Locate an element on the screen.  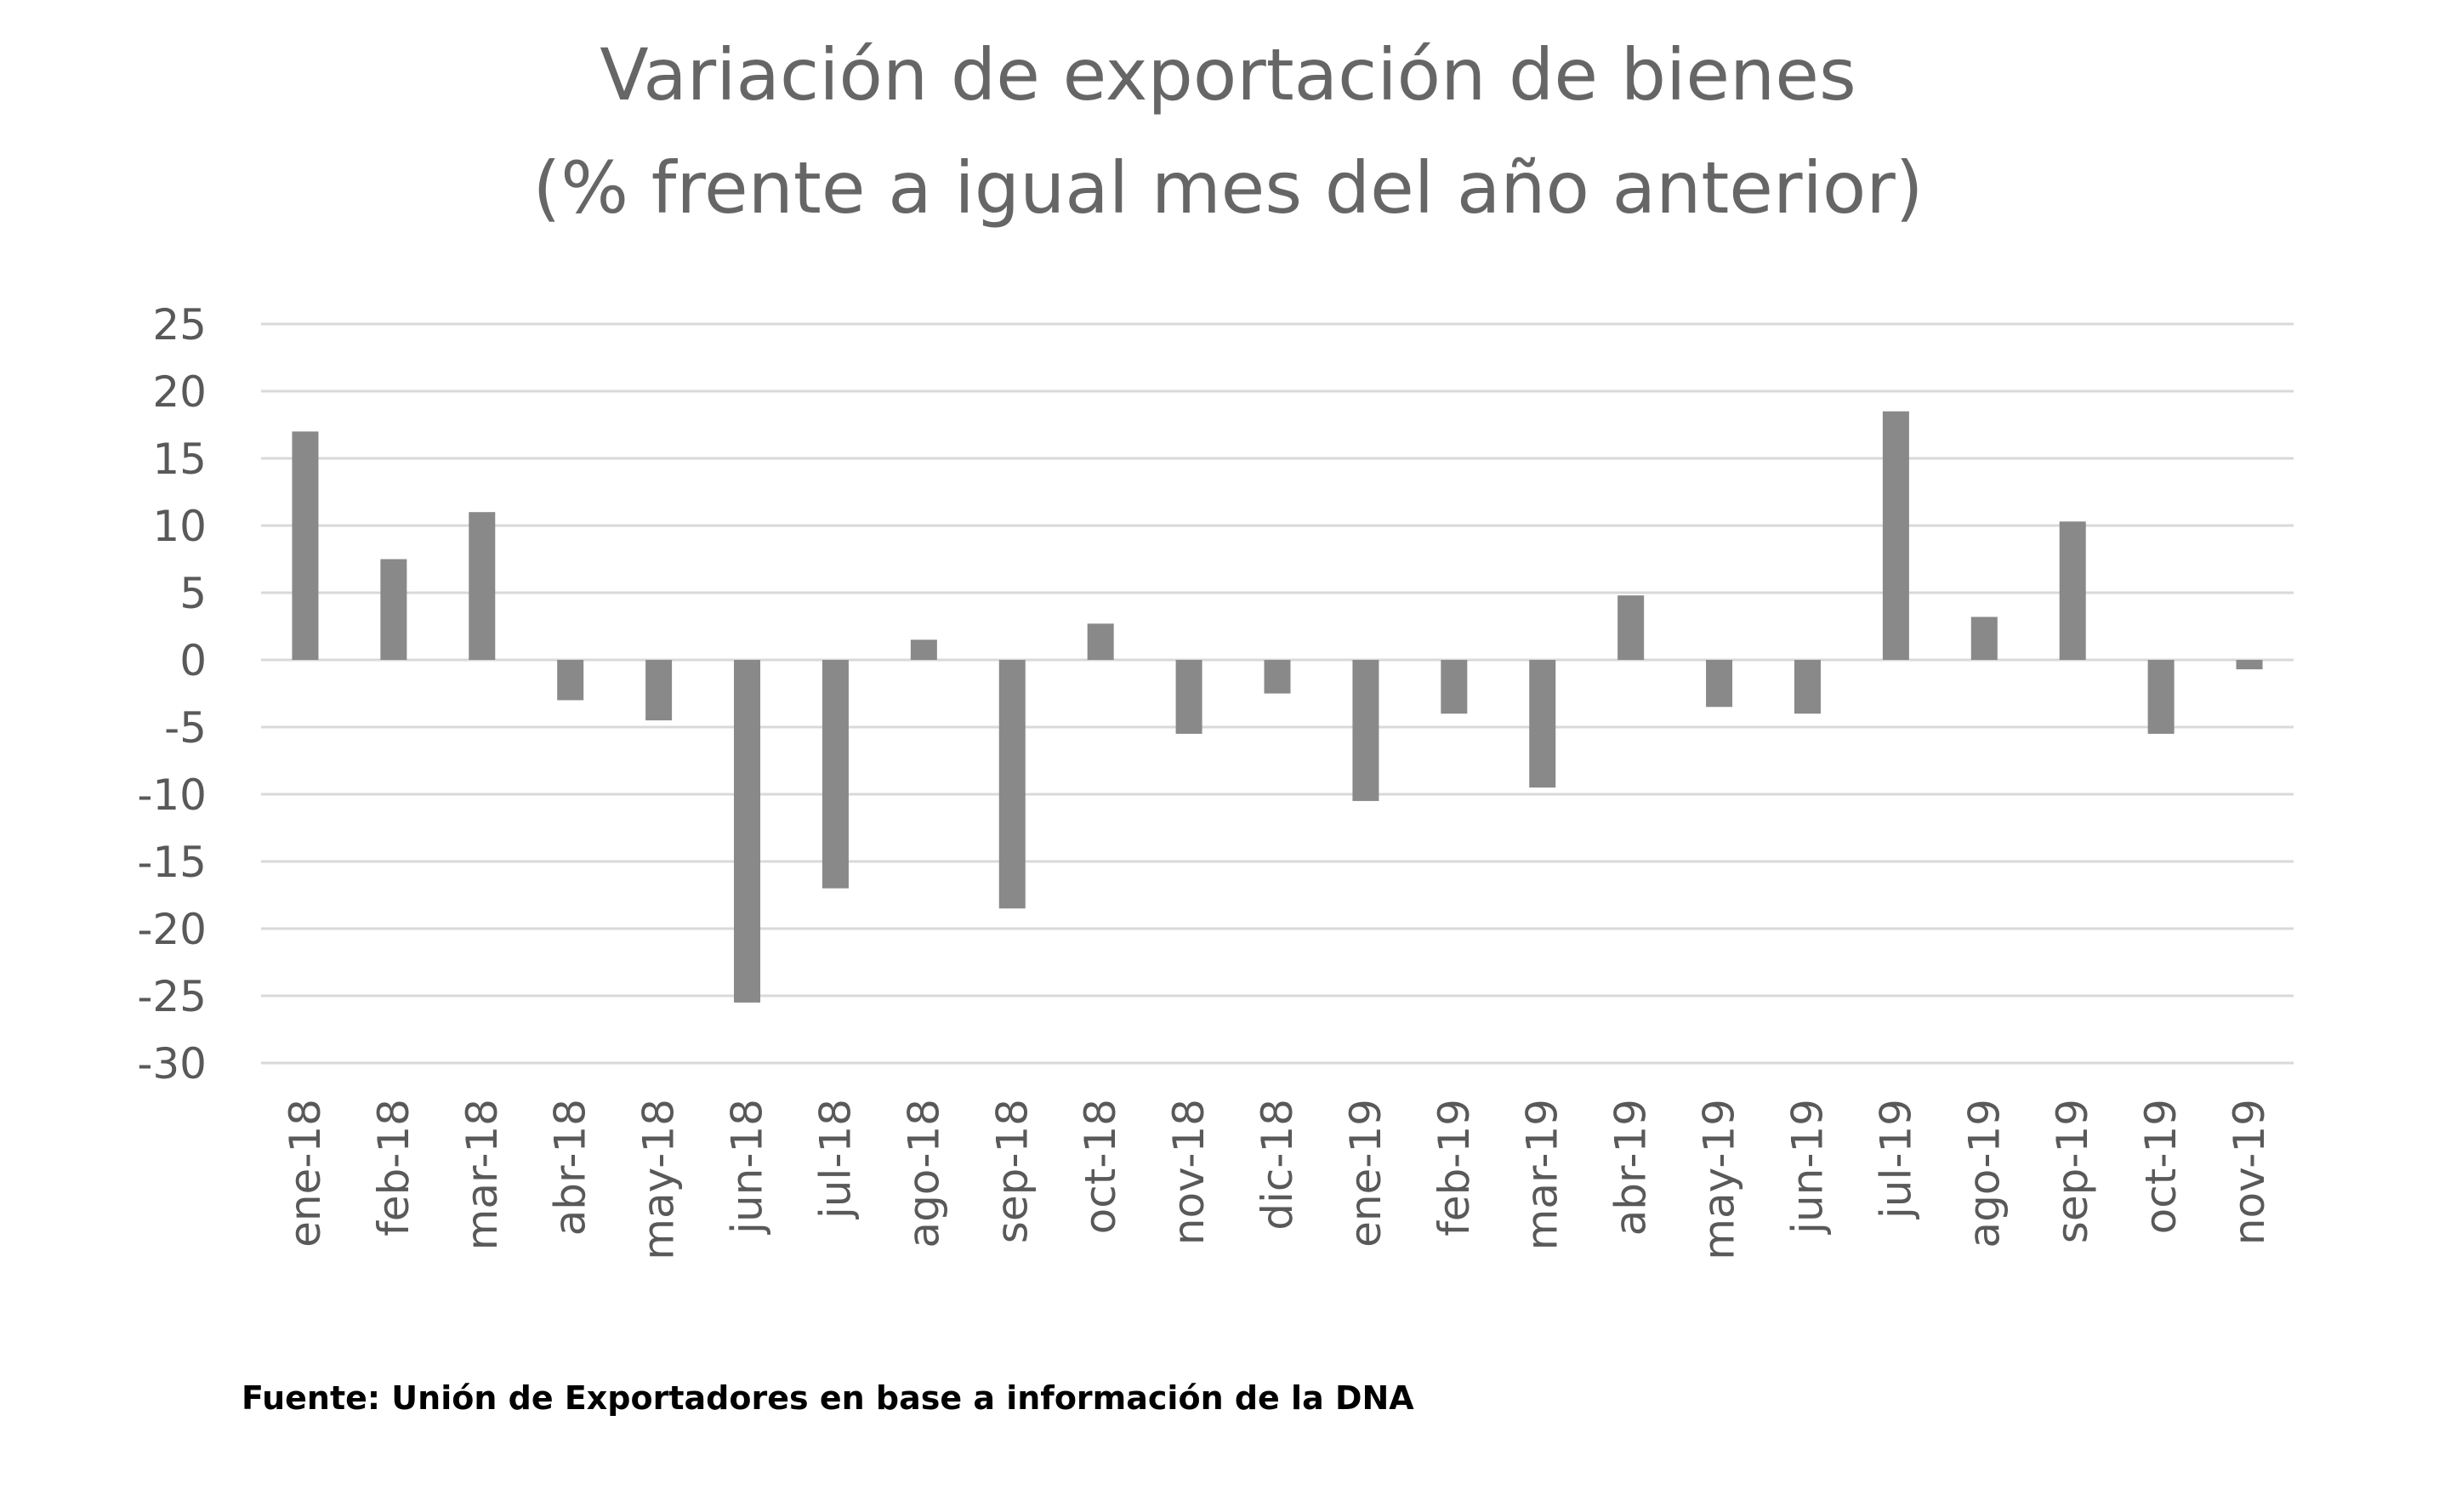
x-tick-label: mar-18 is located at coordinates (482, 1174).